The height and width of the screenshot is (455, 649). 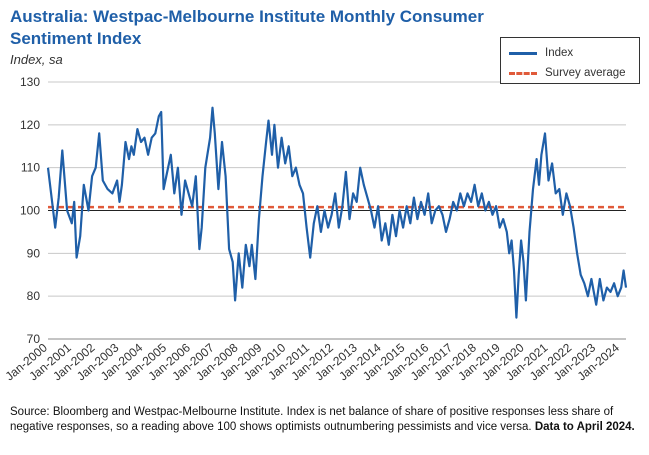 I want to click on legend-swatch-index, so click(x=523, y=53).